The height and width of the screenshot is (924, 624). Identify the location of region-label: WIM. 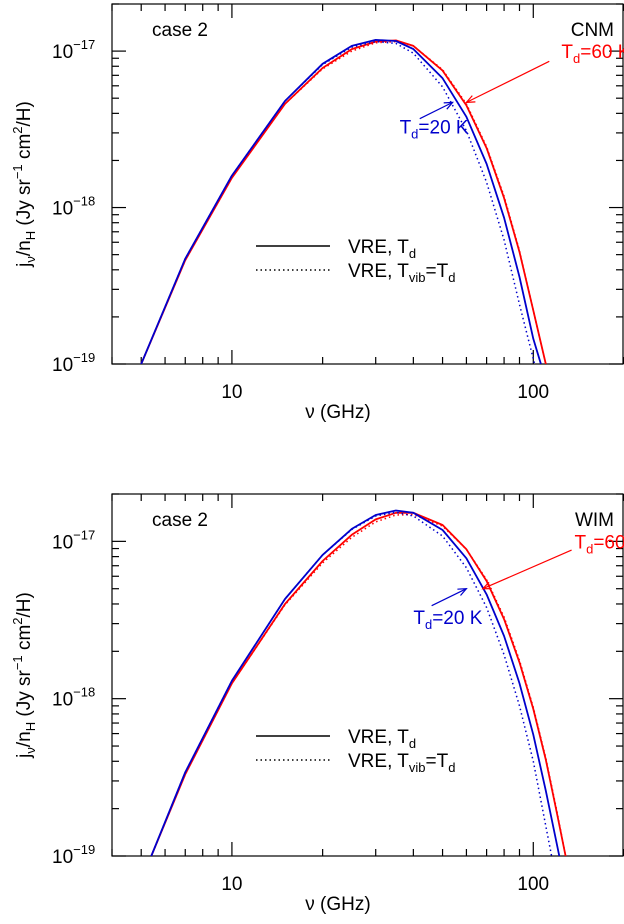
(594, 520).